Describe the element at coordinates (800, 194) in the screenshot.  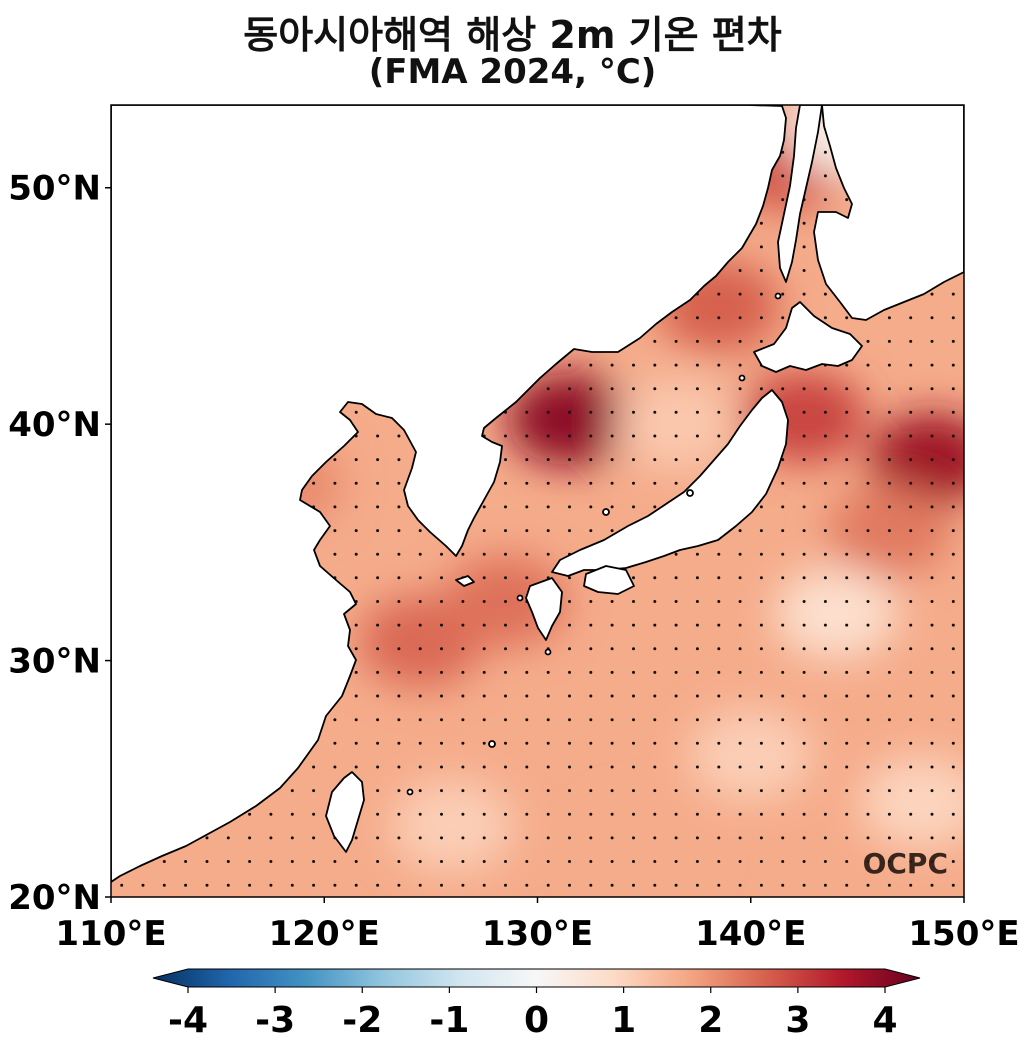
I see `sakhalin-island` at that location.